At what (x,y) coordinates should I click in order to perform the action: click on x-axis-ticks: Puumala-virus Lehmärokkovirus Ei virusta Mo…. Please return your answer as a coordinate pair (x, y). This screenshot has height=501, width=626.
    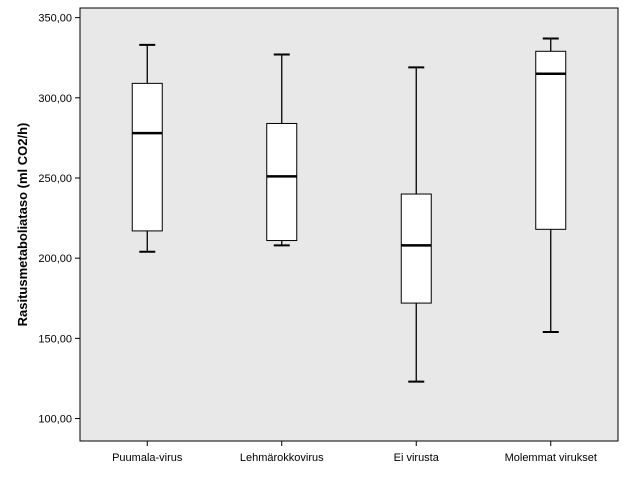
    Looking at the image, I should click on (354, 452).